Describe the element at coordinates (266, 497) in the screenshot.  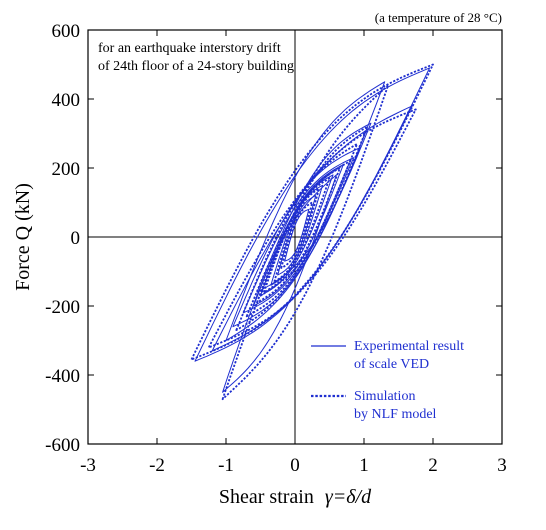
I see `x-axis-title-text: Shear strain` at that location.